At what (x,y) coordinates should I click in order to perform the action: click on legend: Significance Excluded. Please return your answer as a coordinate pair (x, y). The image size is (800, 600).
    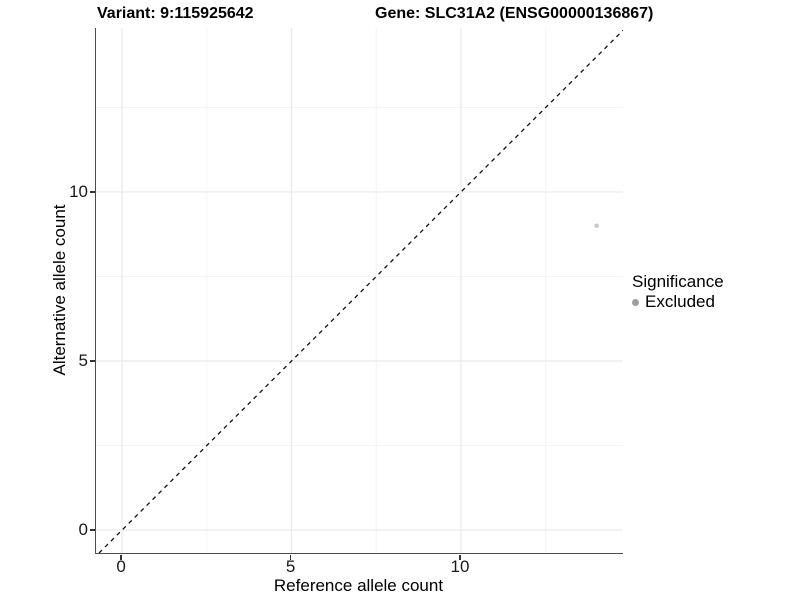
    Looking at the image, I should click on (678, 291).